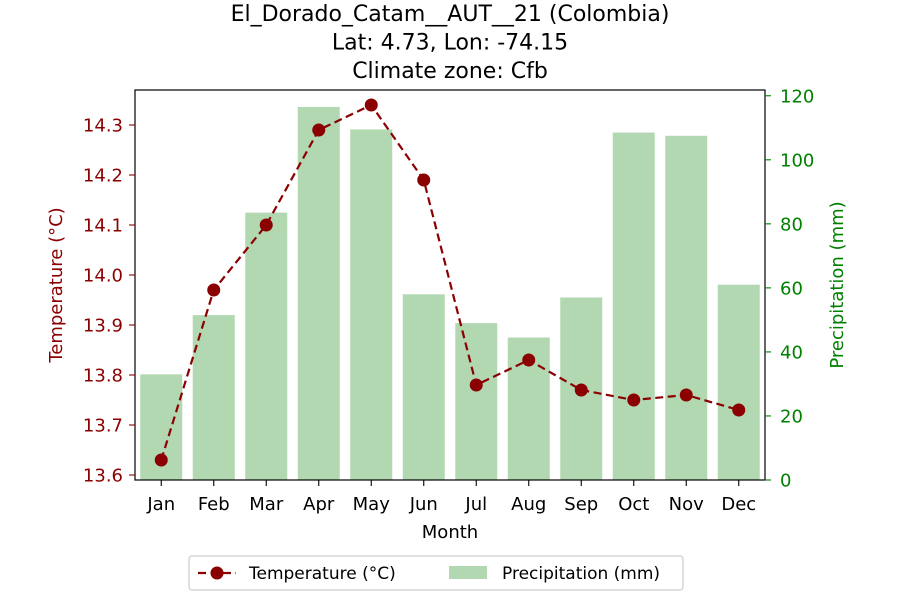  What do you see at coordinates (785, 481) in the screenshot?
I see `y-right-tick-label-0: 0` at bounding box center [785, 481].